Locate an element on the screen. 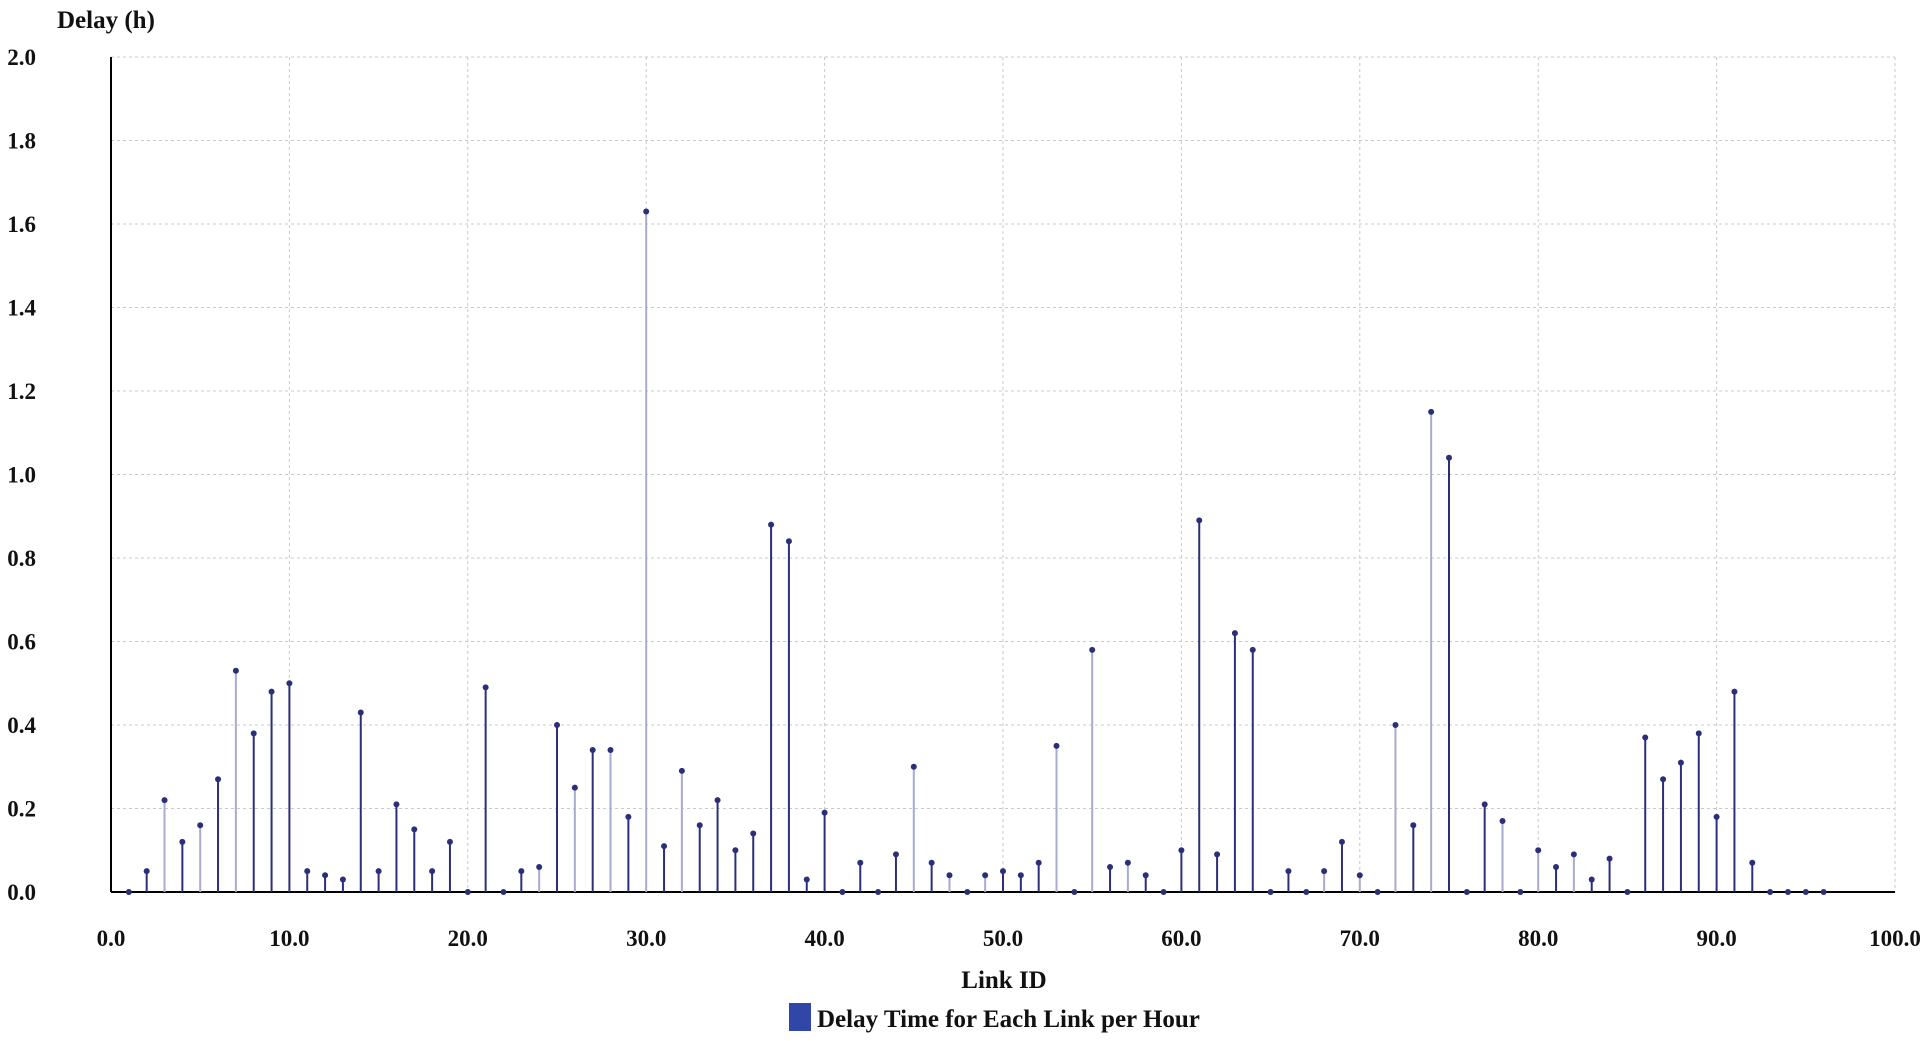 The width and height of the screenshot is (1932, 1041). x-tick-label-0: 0.0 is located at coordinates (111, 938).